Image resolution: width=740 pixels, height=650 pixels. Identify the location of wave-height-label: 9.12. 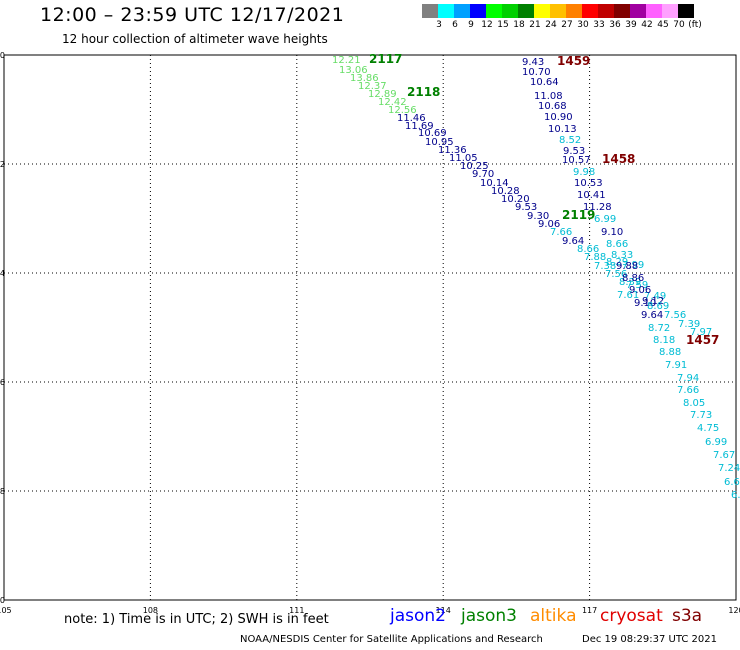
(653, 301).